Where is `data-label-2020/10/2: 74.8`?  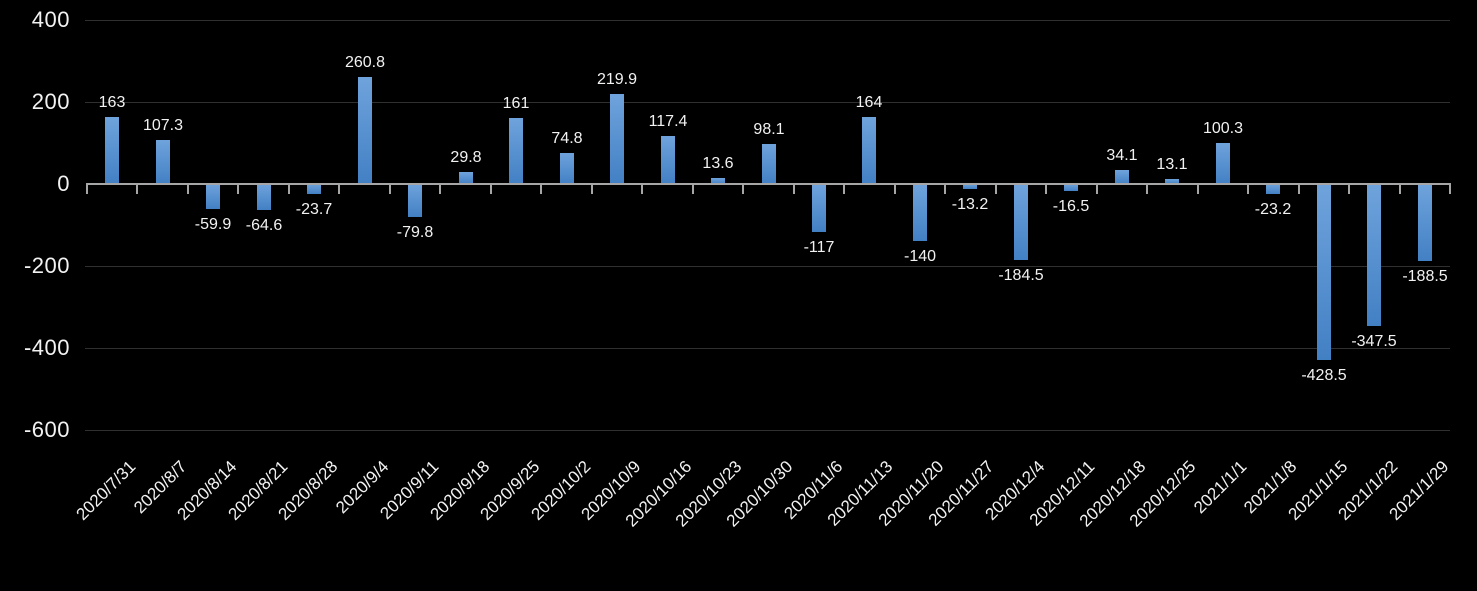 data-label-2020/10/2: 74.8 is located at coordinates (567, 138).